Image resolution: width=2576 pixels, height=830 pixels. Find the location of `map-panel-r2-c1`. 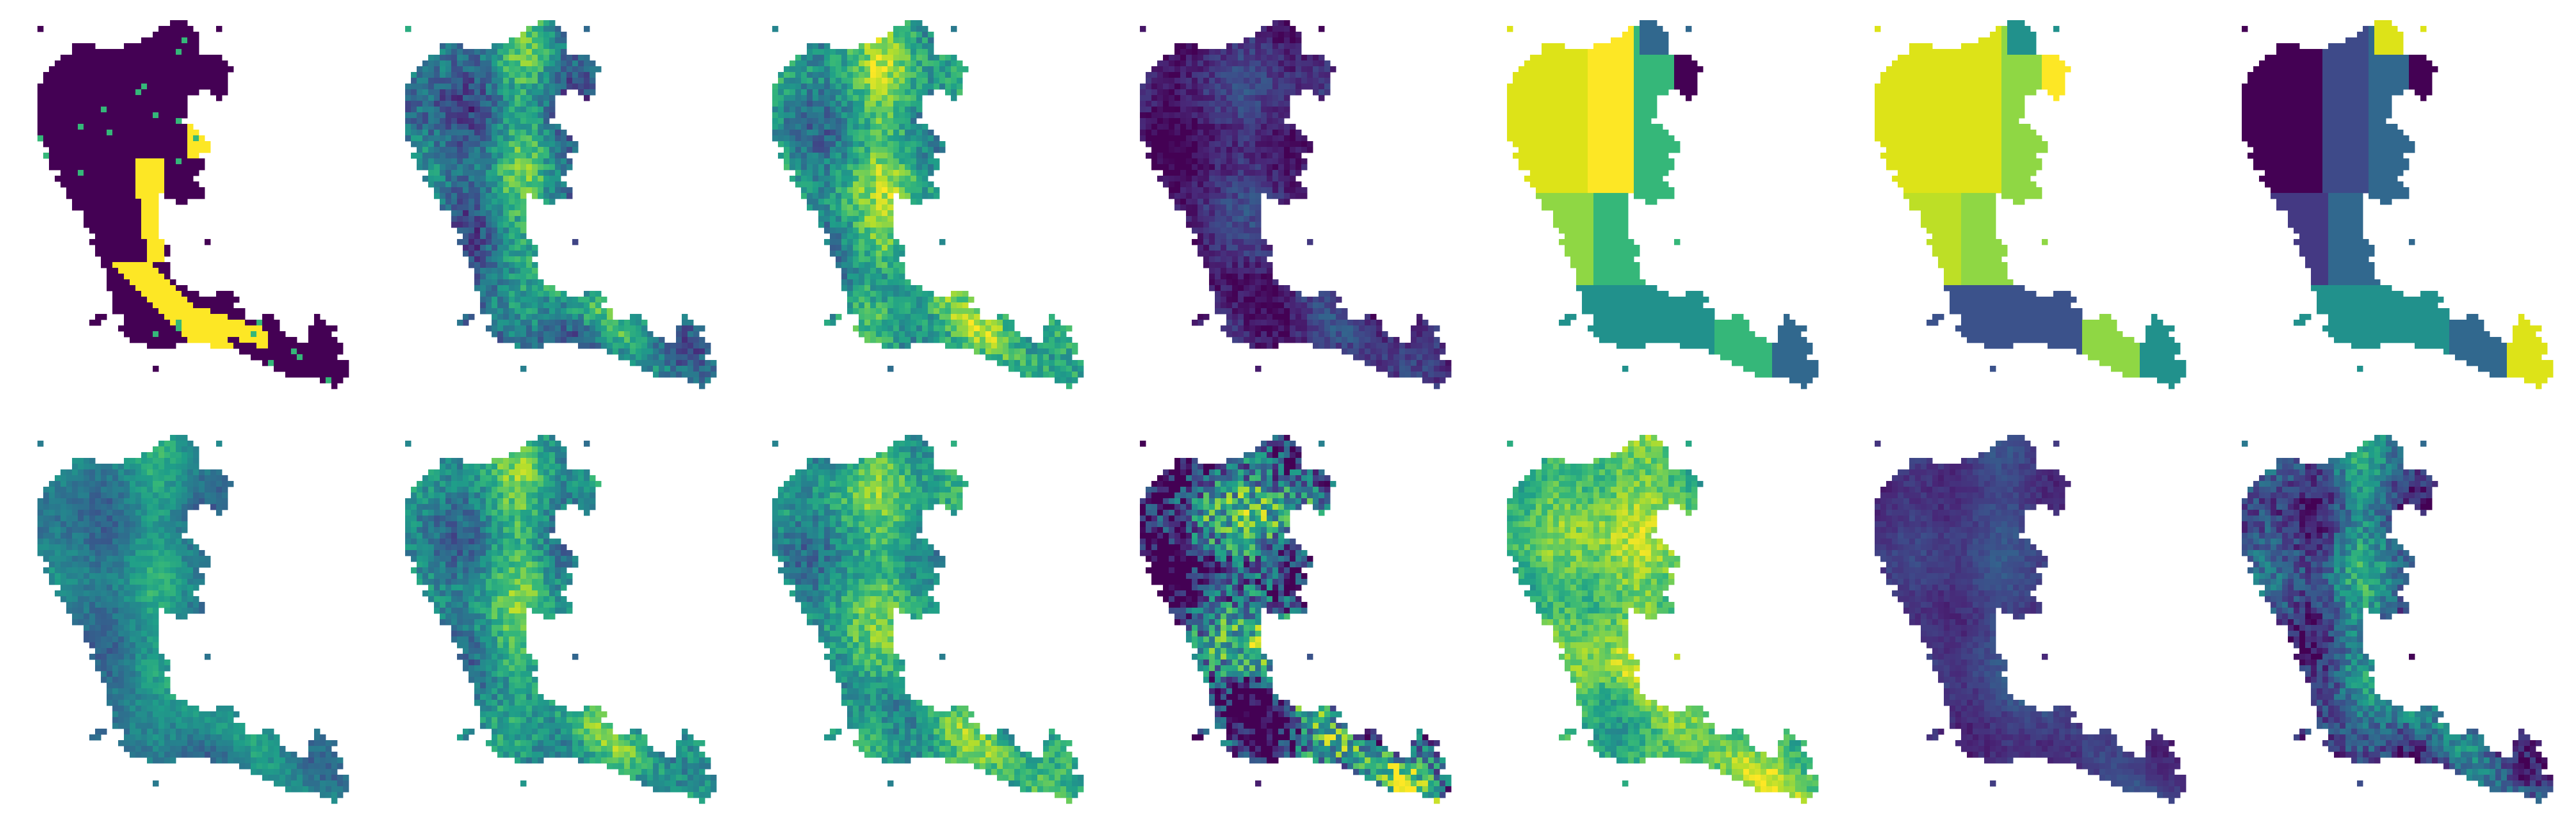

map-panel-r2-c1 is located at coordinates (193, 625).